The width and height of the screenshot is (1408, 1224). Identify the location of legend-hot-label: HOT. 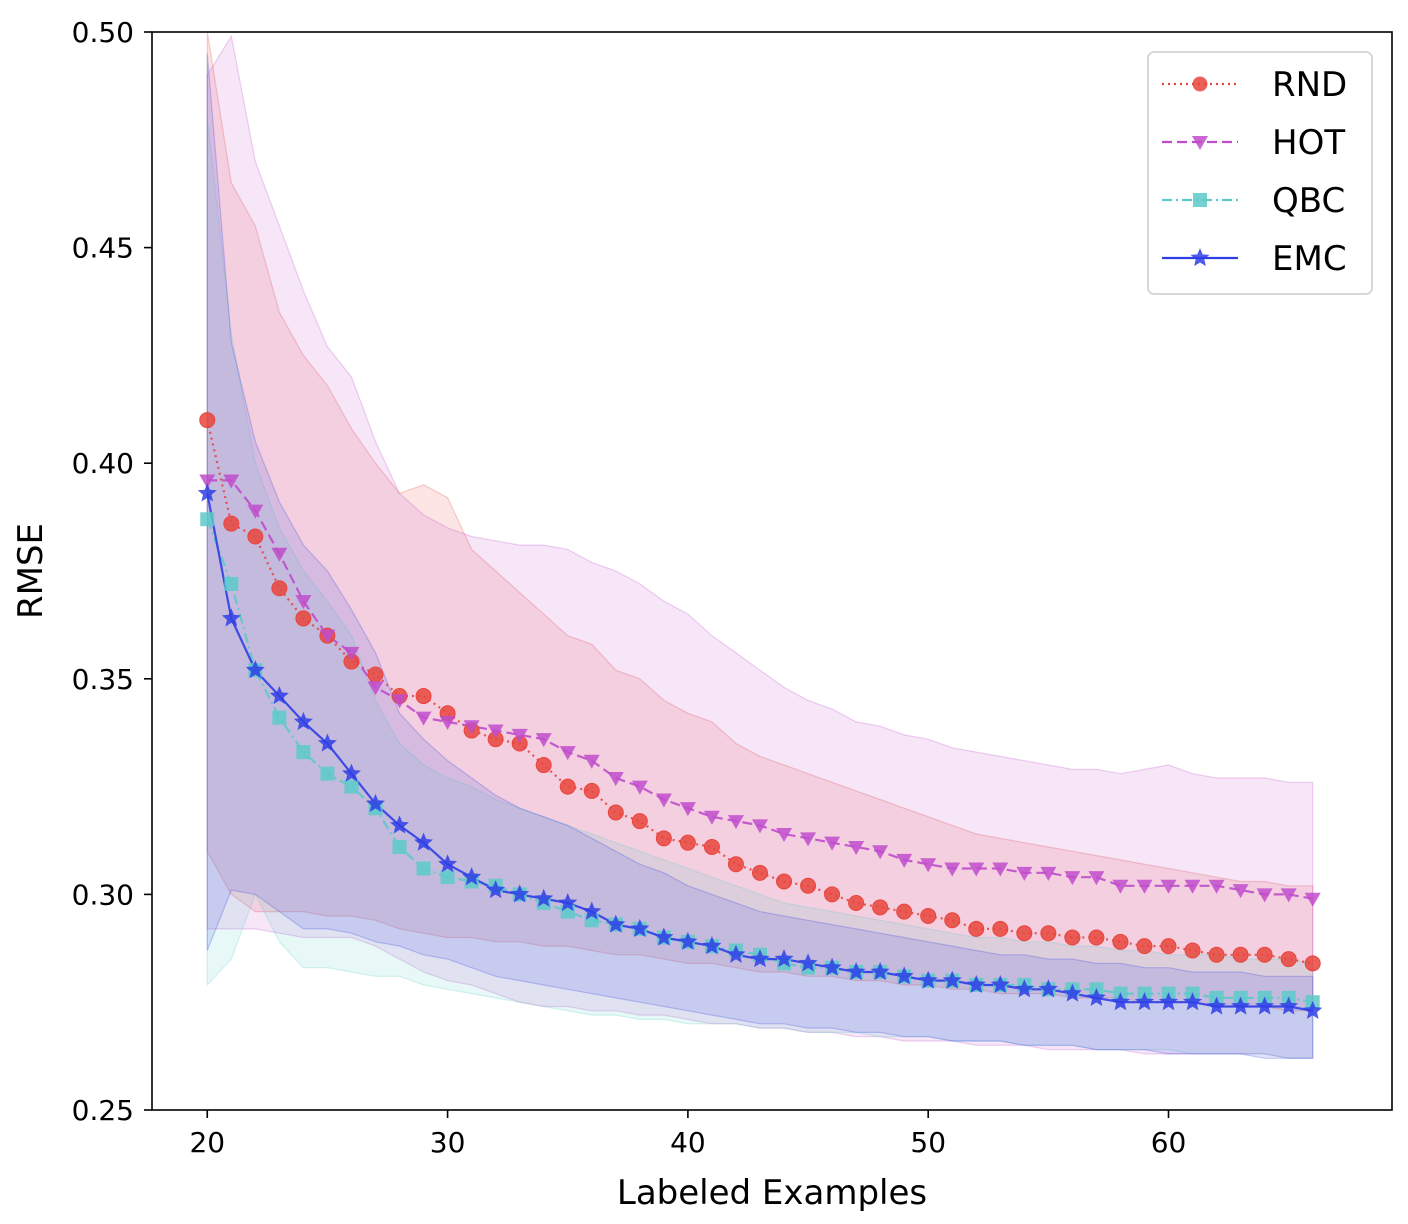
(1308, 143).